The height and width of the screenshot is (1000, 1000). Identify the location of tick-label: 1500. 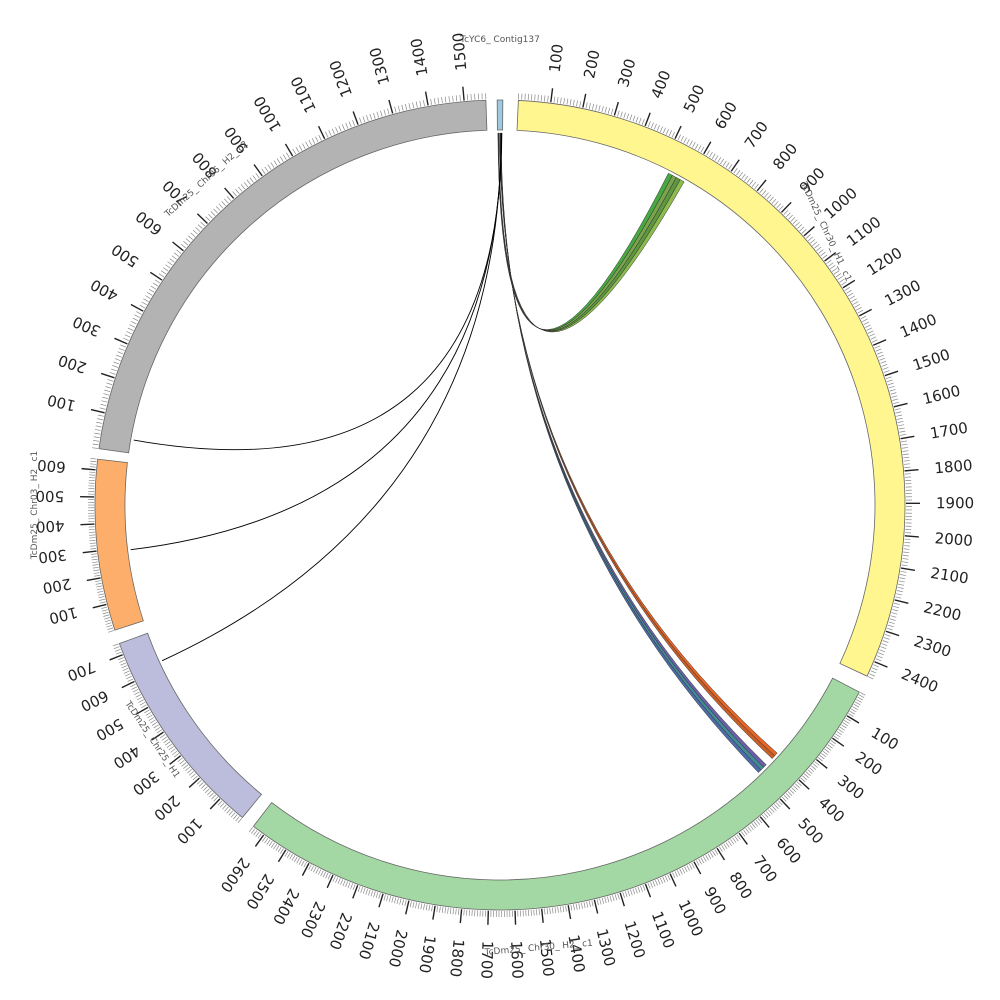
(547, 958).